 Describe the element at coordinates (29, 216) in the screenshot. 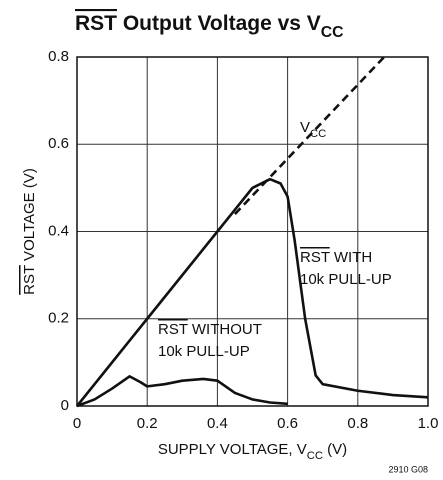

I see `y-axis-label-part: VOLTAGE (V)` at that location.